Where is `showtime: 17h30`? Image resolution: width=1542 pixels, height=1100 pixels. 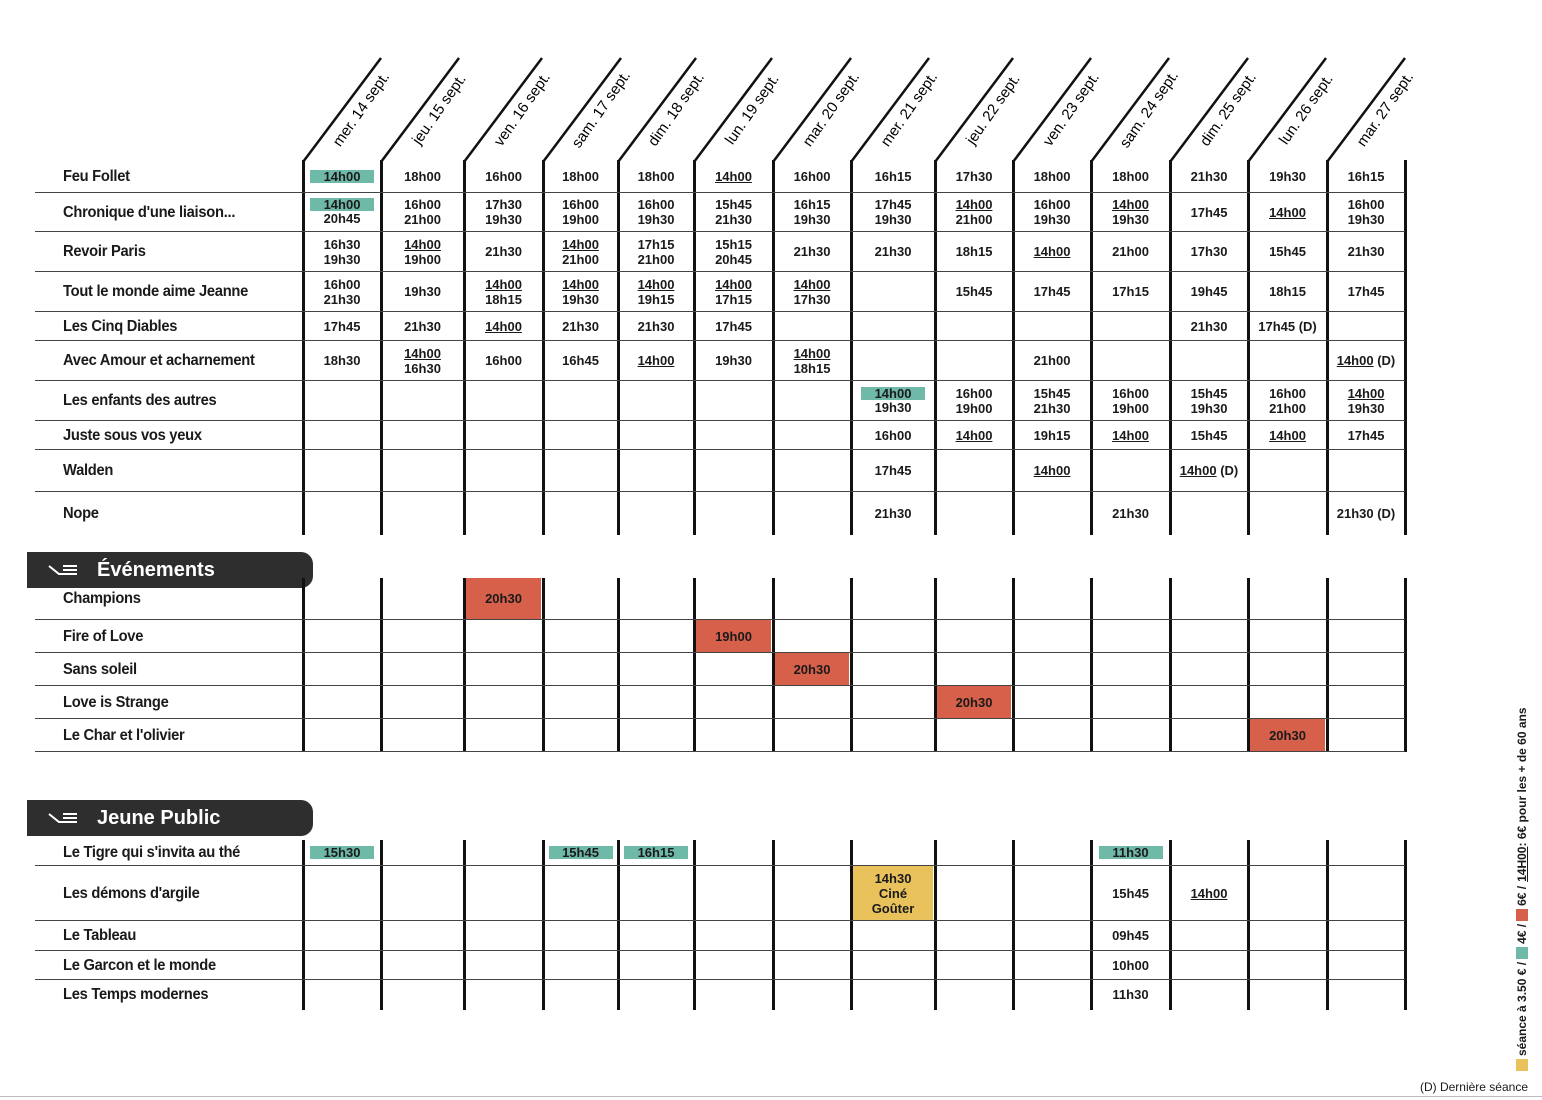 showtime: 17h30 is located at coordinates (503, 204).